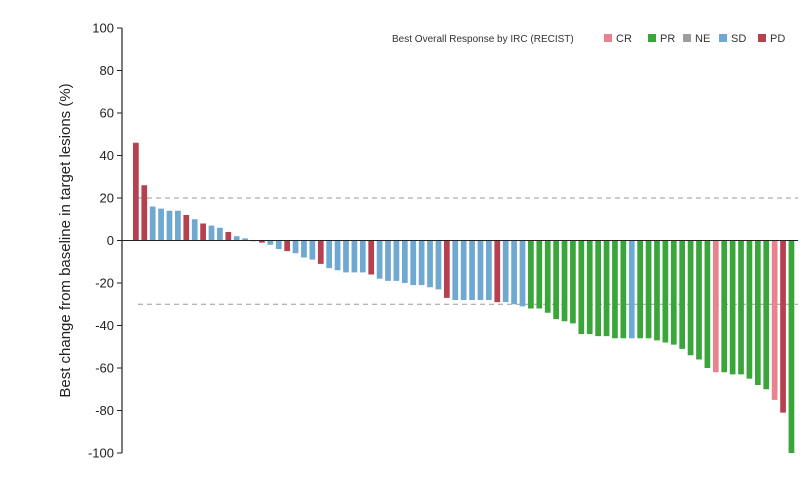 The height and width of the screenshot is (494, 800). Describe the element at coordinates (110, 240) in the screenshot. I see `y-tick-label: 0` at that location.